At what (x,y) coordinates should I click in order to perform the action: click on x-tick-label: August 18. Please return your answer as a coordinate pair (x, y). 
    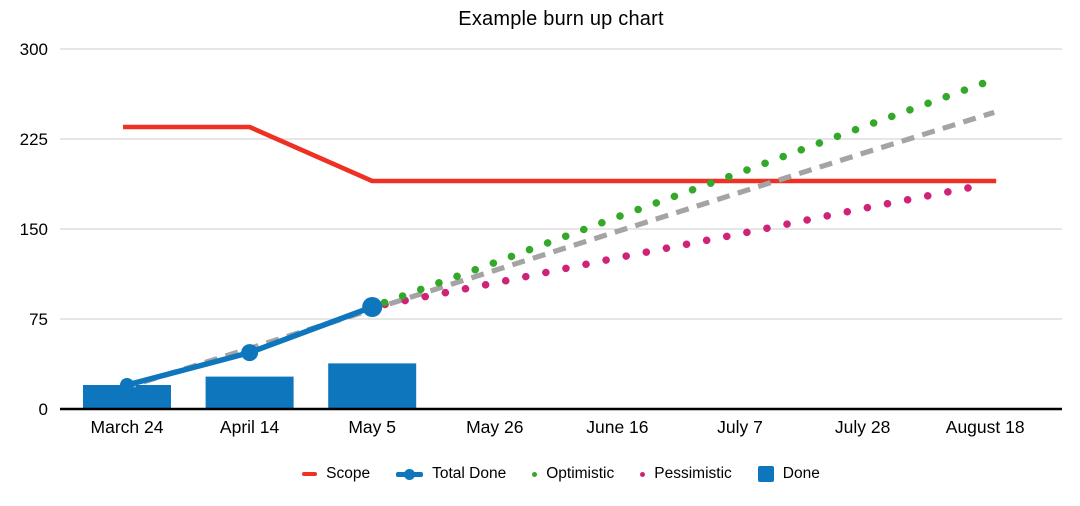
    Looking at the image, I should click on (985, 427).